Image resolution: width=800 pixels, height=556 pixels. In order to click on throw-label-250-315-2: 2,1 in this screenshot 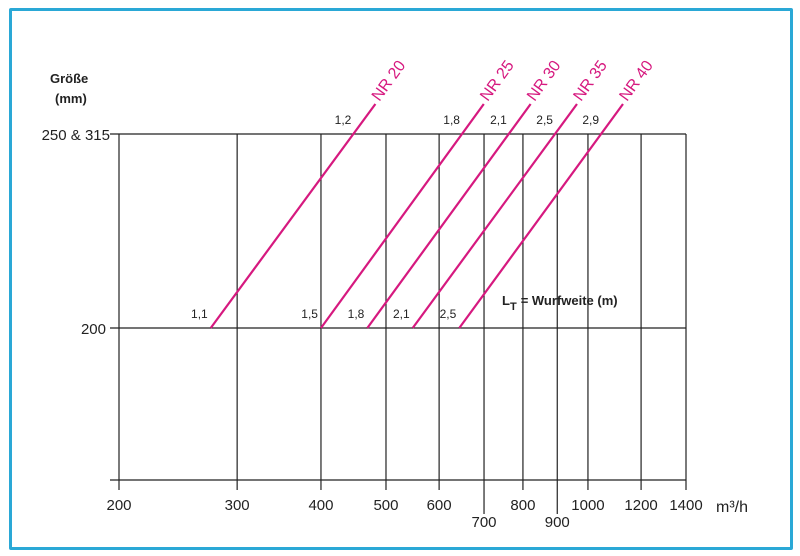, I will do `click(498, 120)`.